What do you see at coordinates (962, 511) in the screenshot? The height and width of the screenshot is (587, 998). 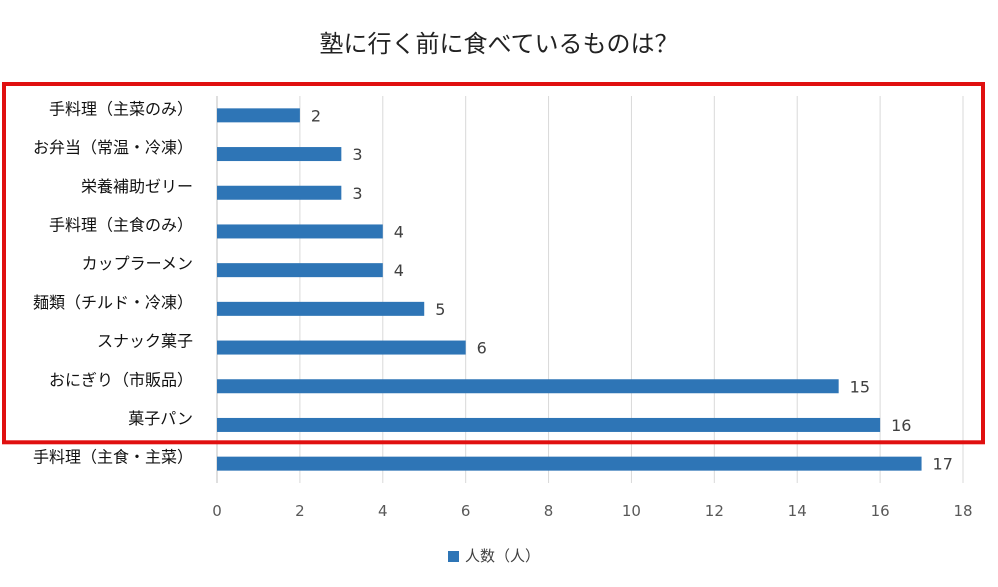 I see `x-tick-label: 18` at bounding box center [962, 511].